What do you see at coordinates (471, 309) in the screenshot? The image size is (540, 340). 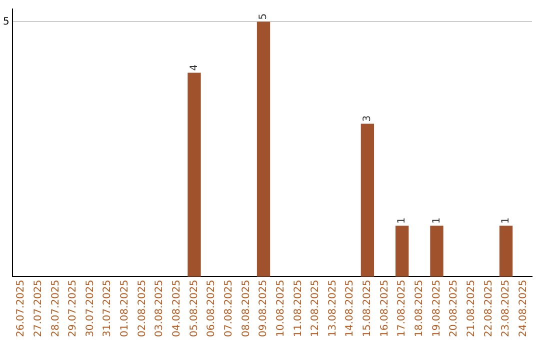 I see `x-tick-label: 21.08.2025` at bounding box center [471, 309].